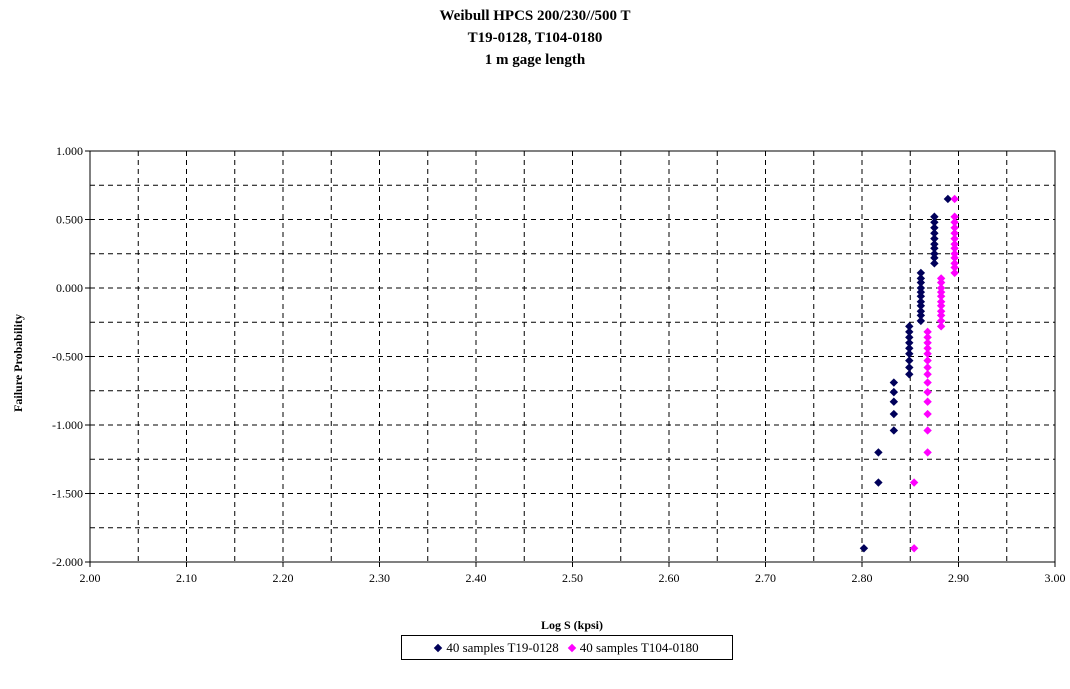 This screenshot has width=1070, height=689. What do you see at coordinates (90, 578) in the screenshot?
I see `x-tick-label: 2.00` at bounding box center [90, 578].